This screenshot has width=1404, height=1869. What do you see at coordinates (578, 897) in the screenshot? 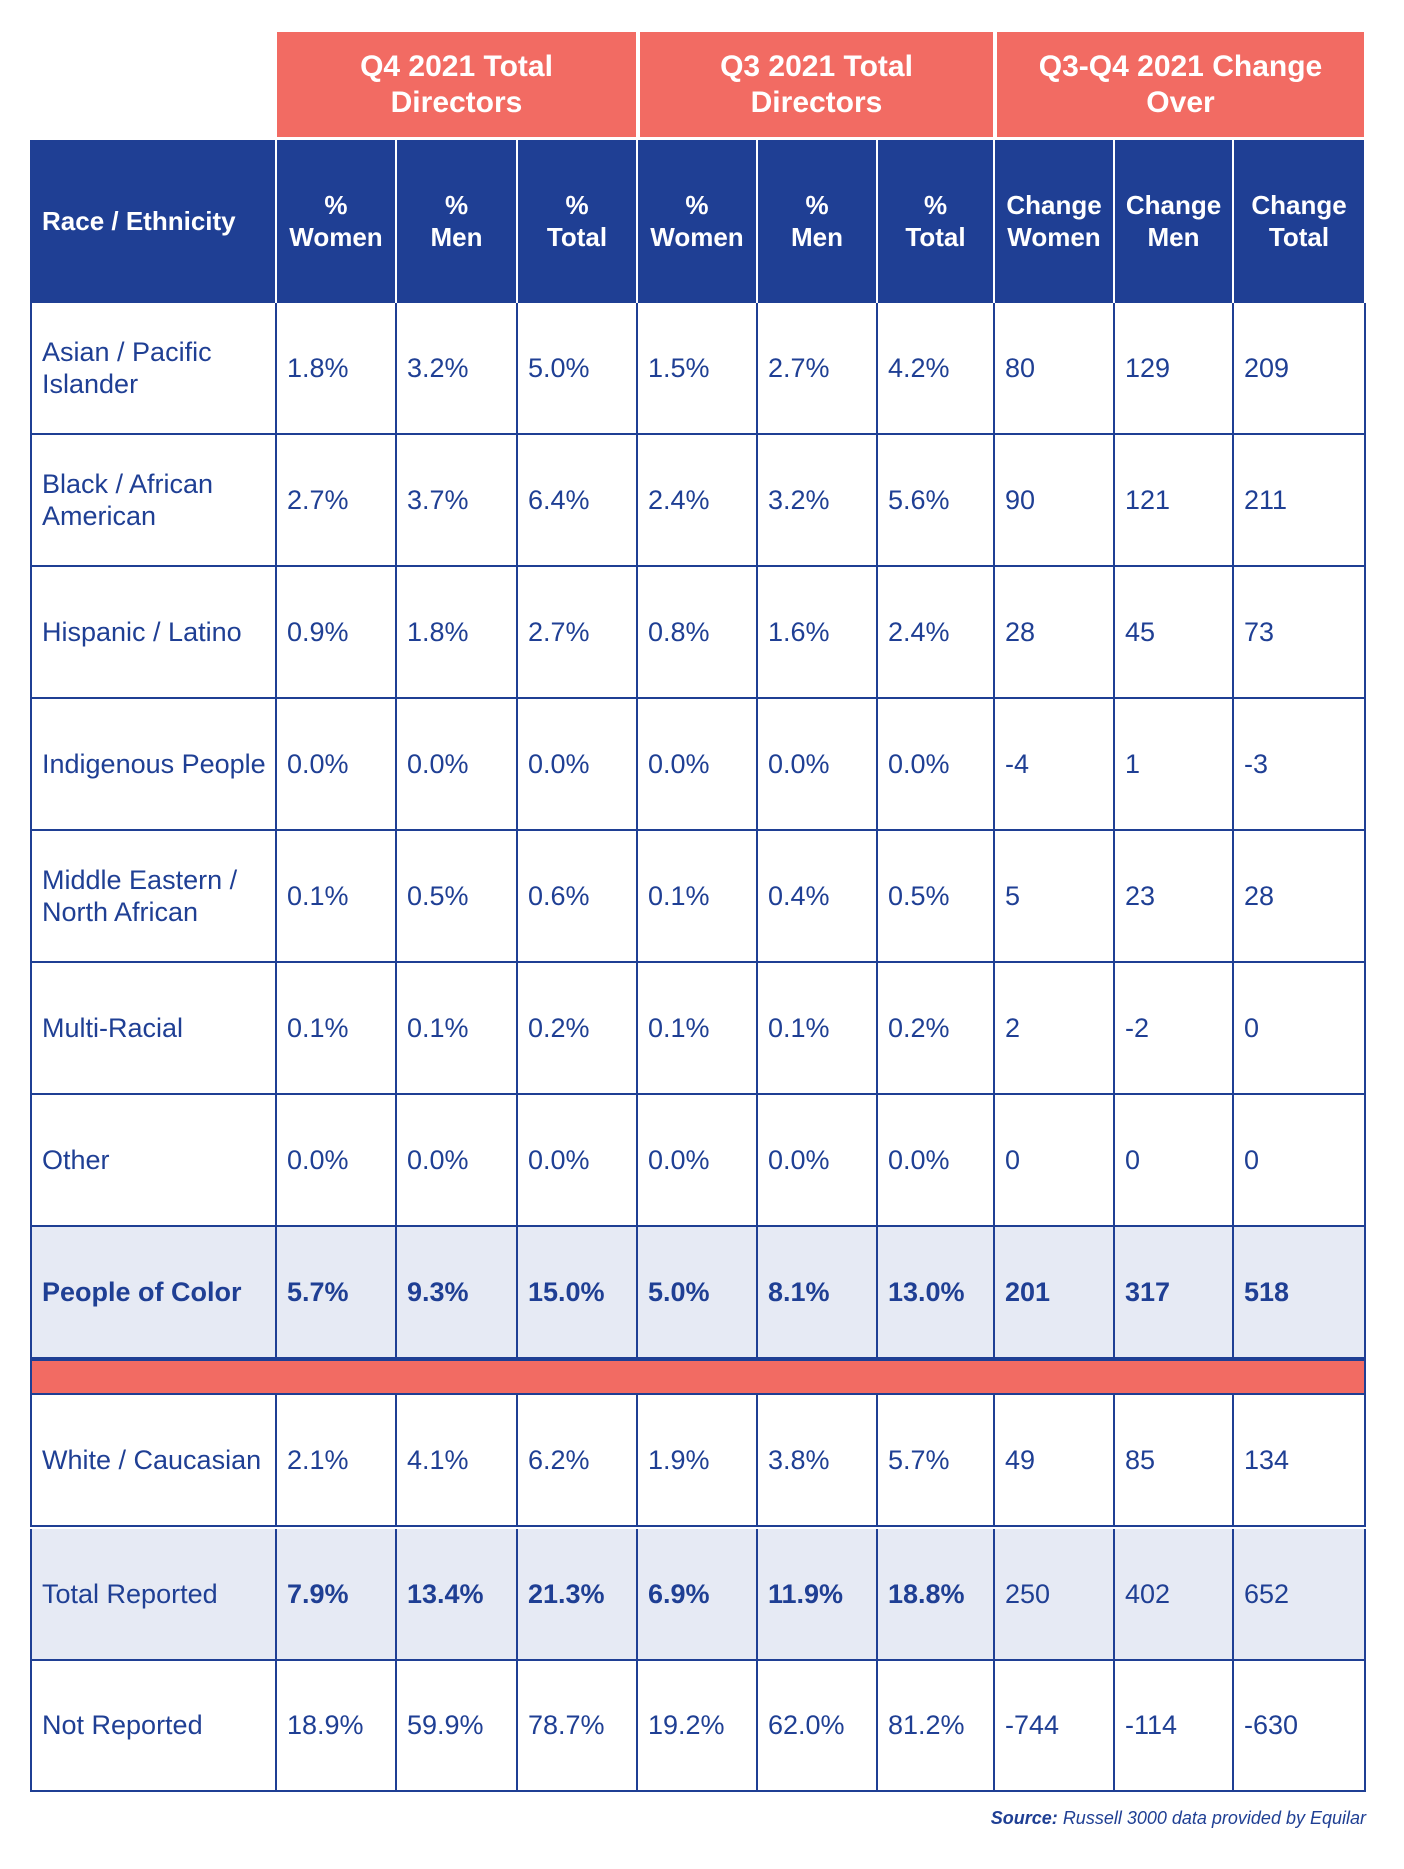
I see `table-cell: 0.6%` at bounding box center [578, 897].